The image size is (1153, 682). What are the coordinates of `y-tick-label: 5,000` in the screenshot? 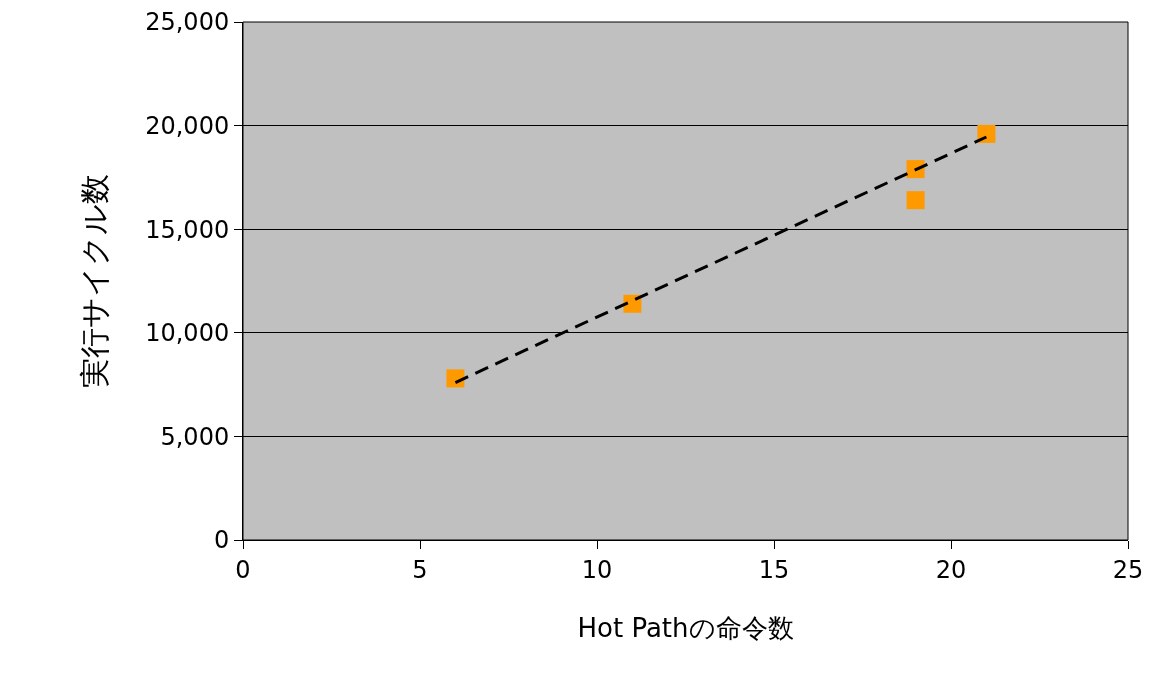 It's located at (195, 436).